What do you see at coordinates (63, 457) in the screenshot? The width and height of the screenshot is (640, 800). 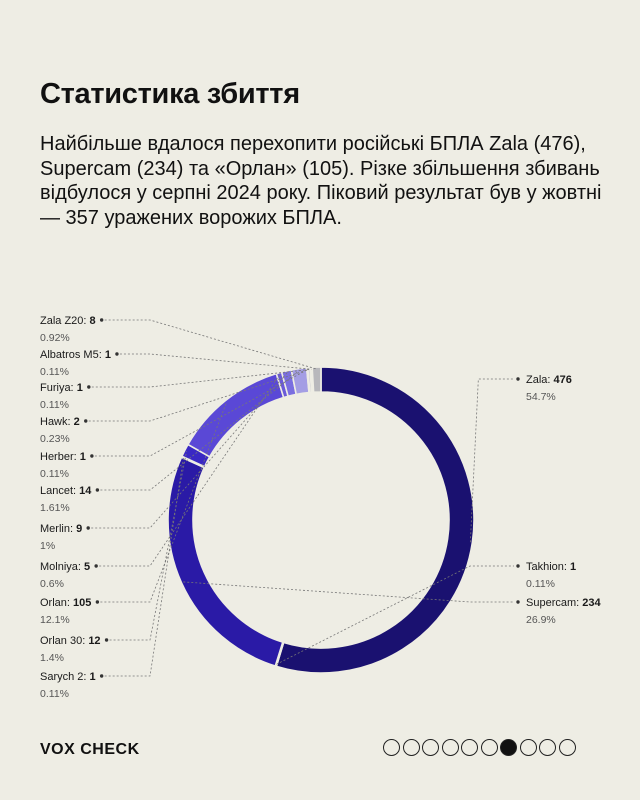 I see `label-name: Herber: 1` at bounding box center [63, 457].